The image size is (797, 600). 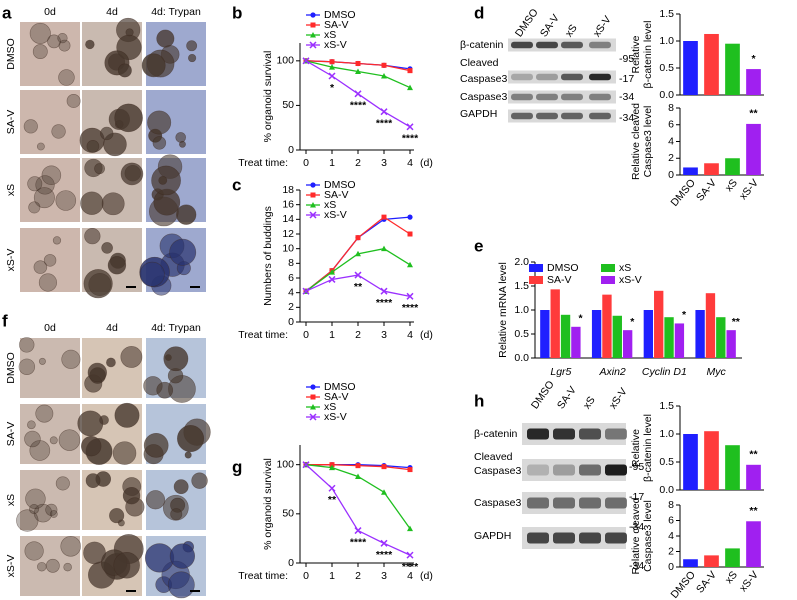 I want to click on row-label: DMSO, so click(x=11, y=54).